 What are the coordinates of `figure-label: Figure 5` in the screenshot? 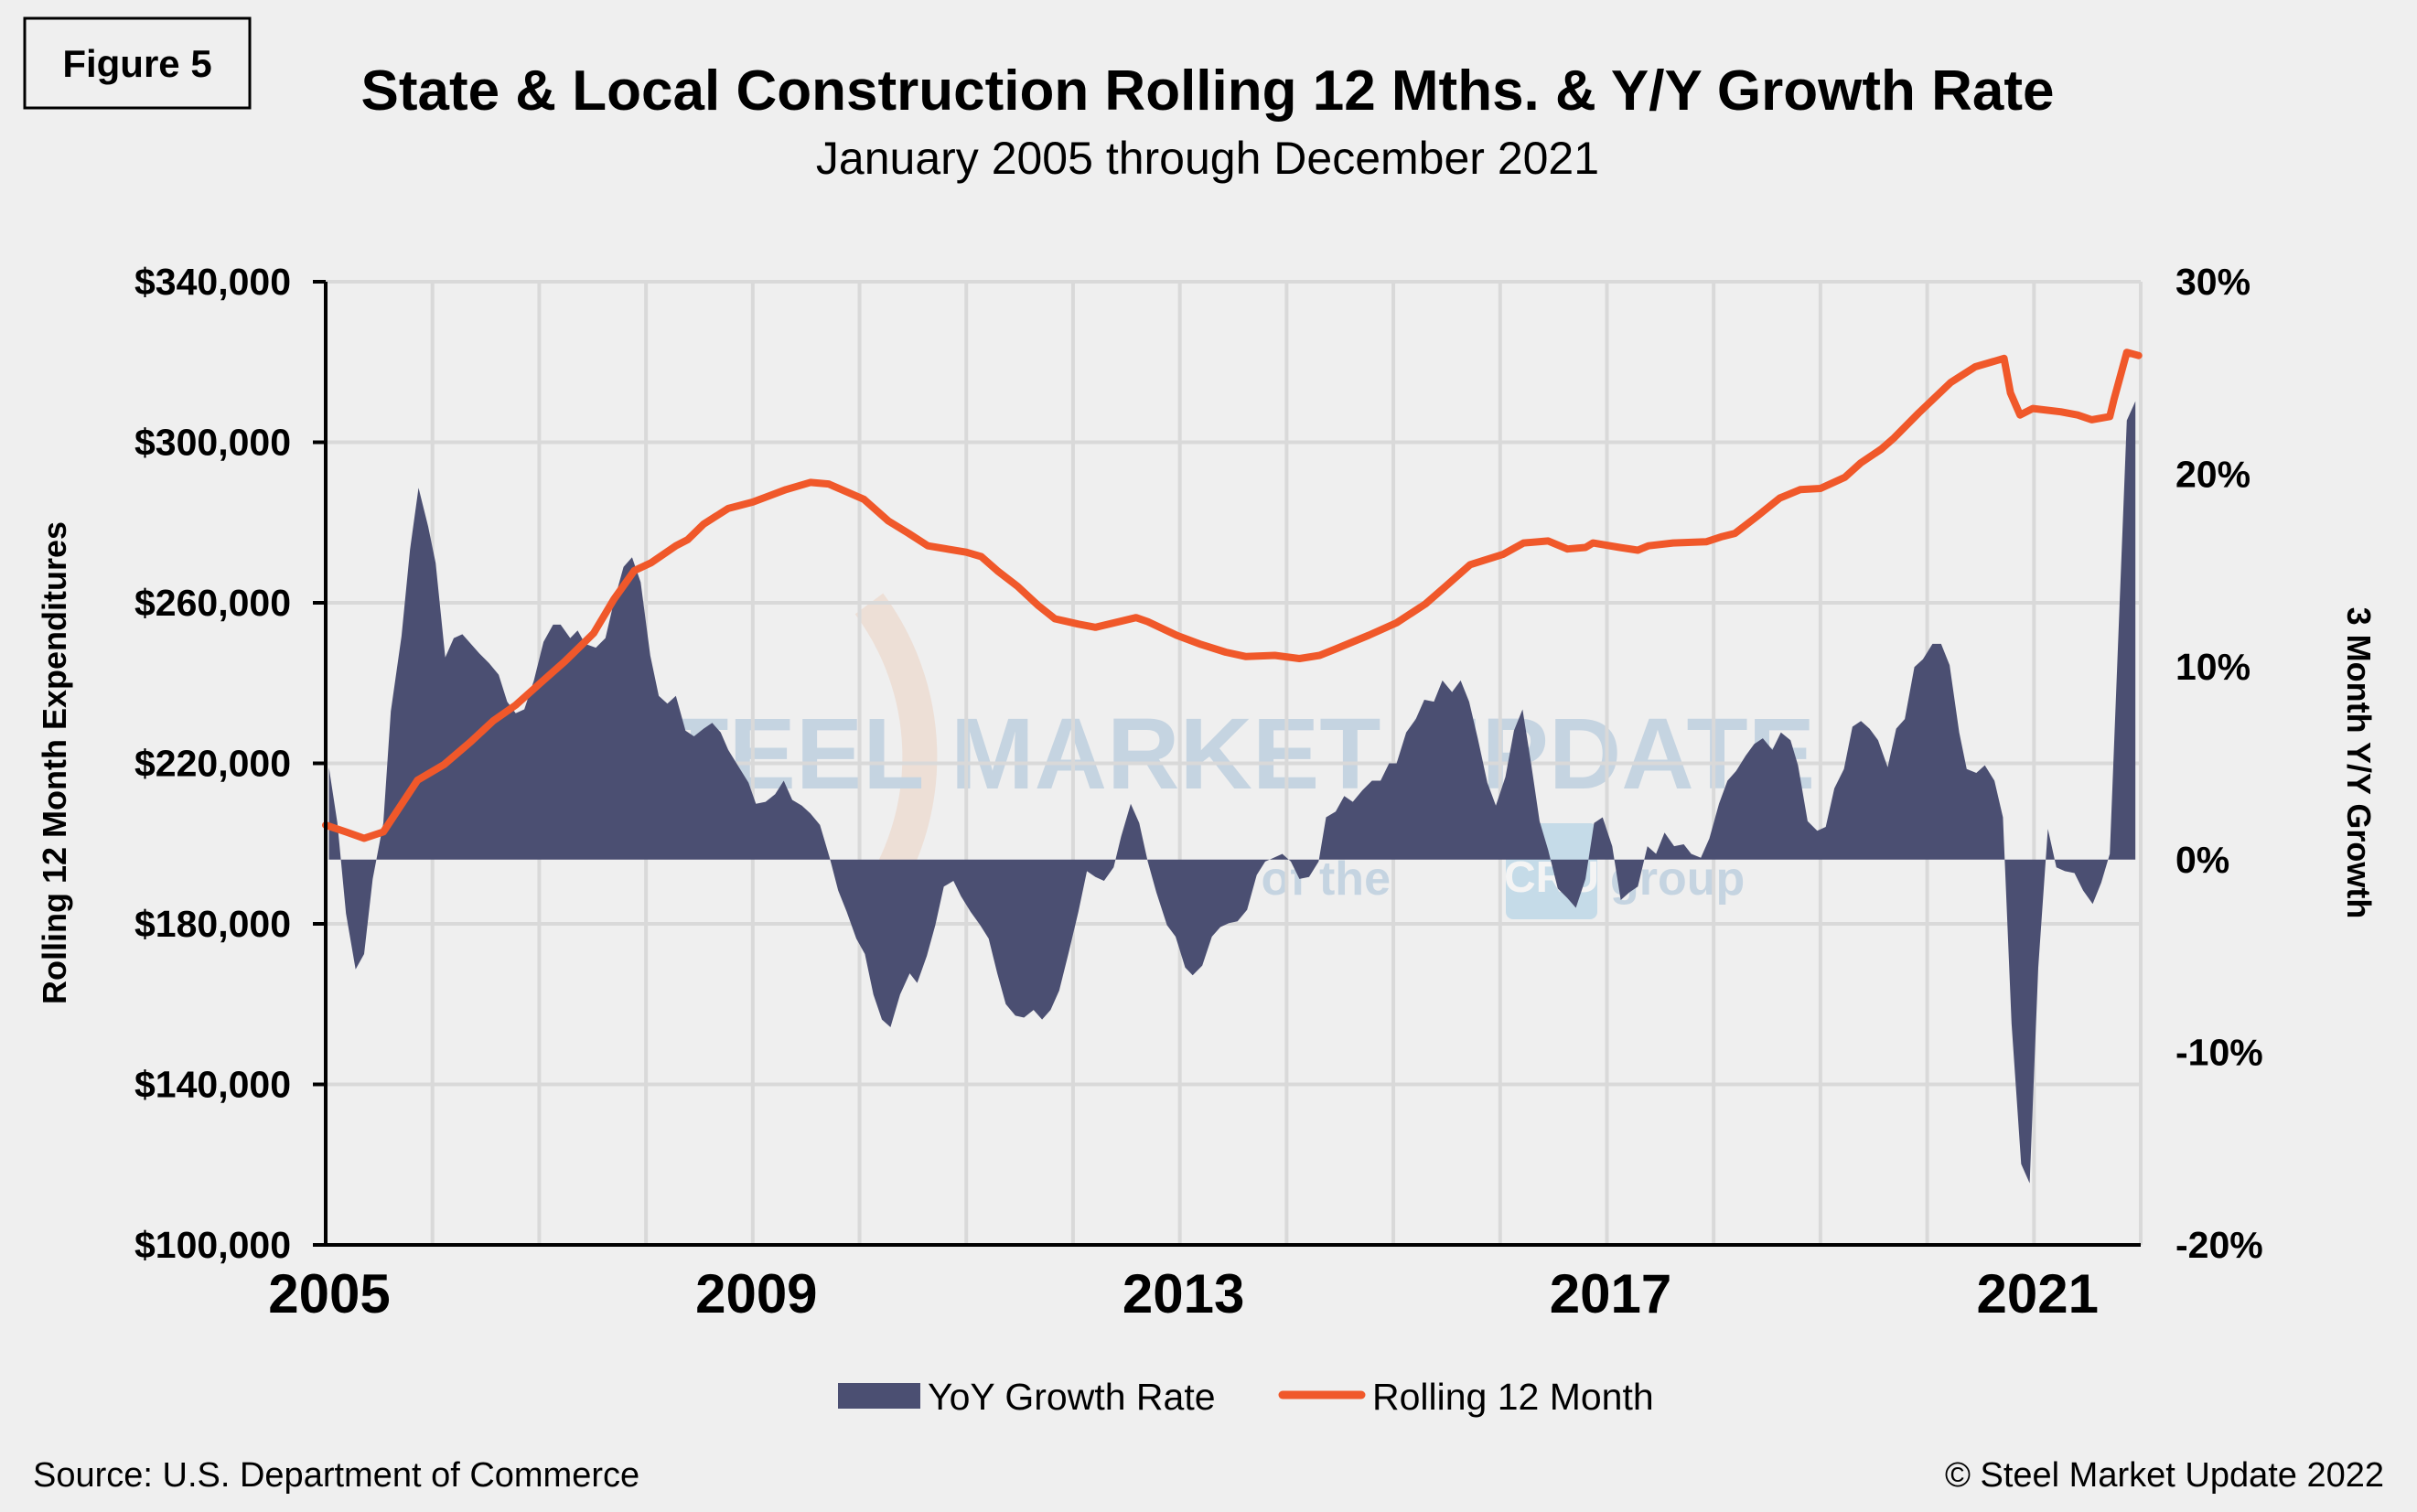 It's located at (137, 63).